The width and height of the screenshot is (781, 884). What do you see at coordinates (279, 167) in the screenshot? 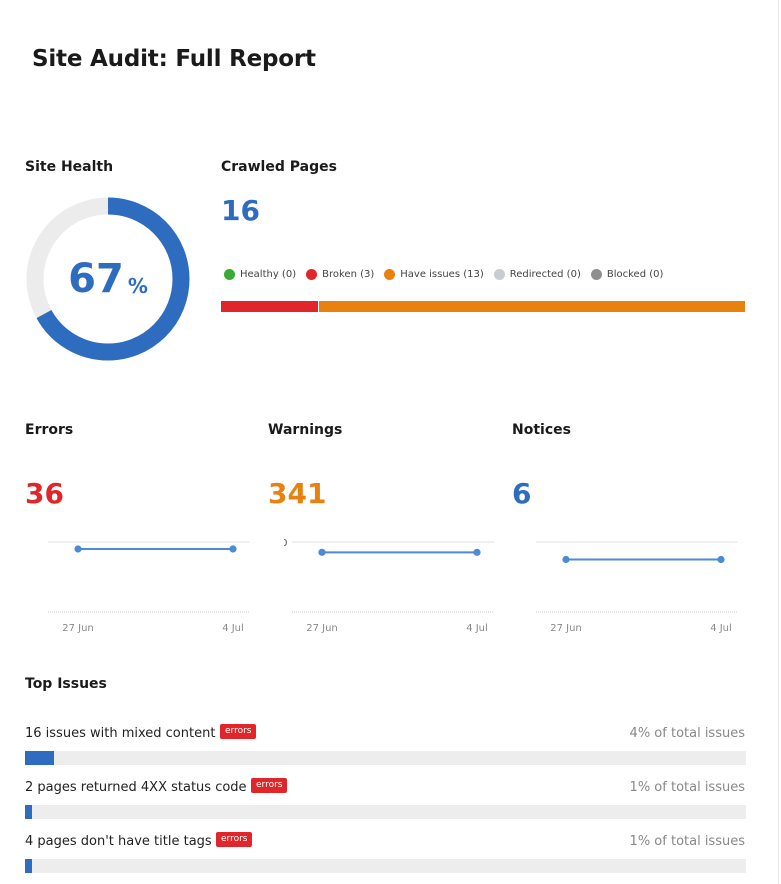
I see `crawled-pages-heading: Crawled Pages` at bounding box center [279, 167].